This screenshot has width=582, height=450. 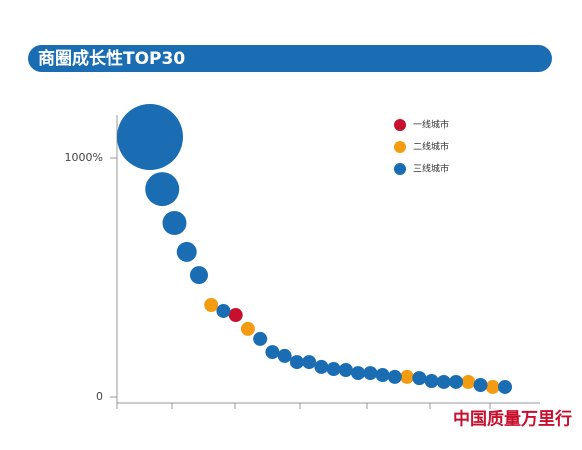 What do you see at coordinates (111, 58) in the screenshot?
I see `chart-title: 商圈成长性TOP30` at bounding box center [111, 58].